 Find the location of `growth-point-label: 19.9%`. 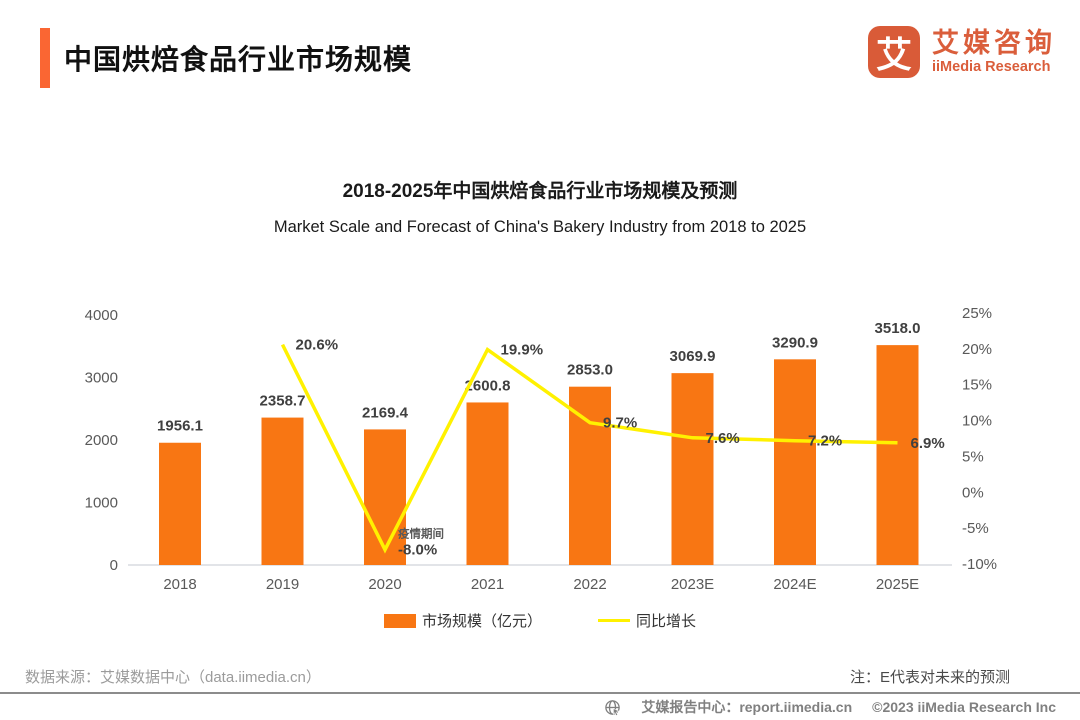

growth-point-label: 19.9% is located at coordinates (522, 350).